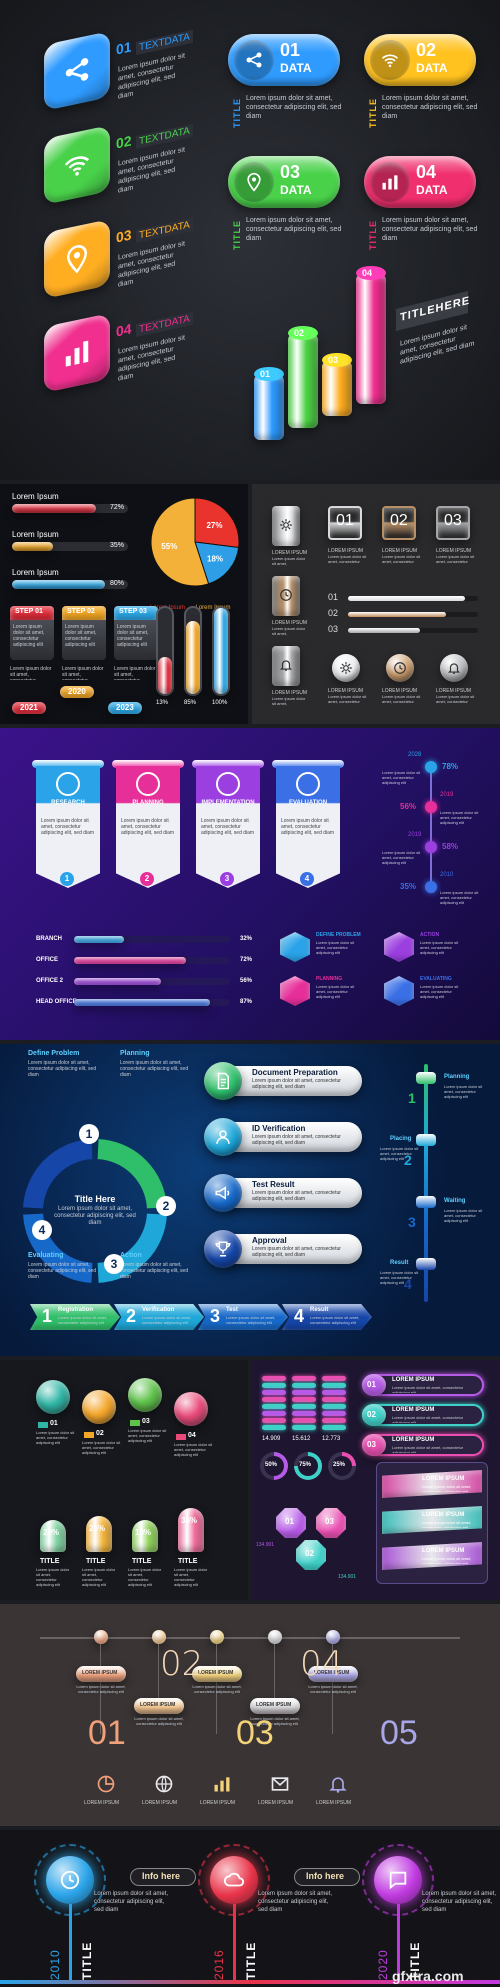  What do you see at coordinates (215, 1316) in the screenshot?
I see `step-number: 3` at bounding box center [215, 1316].